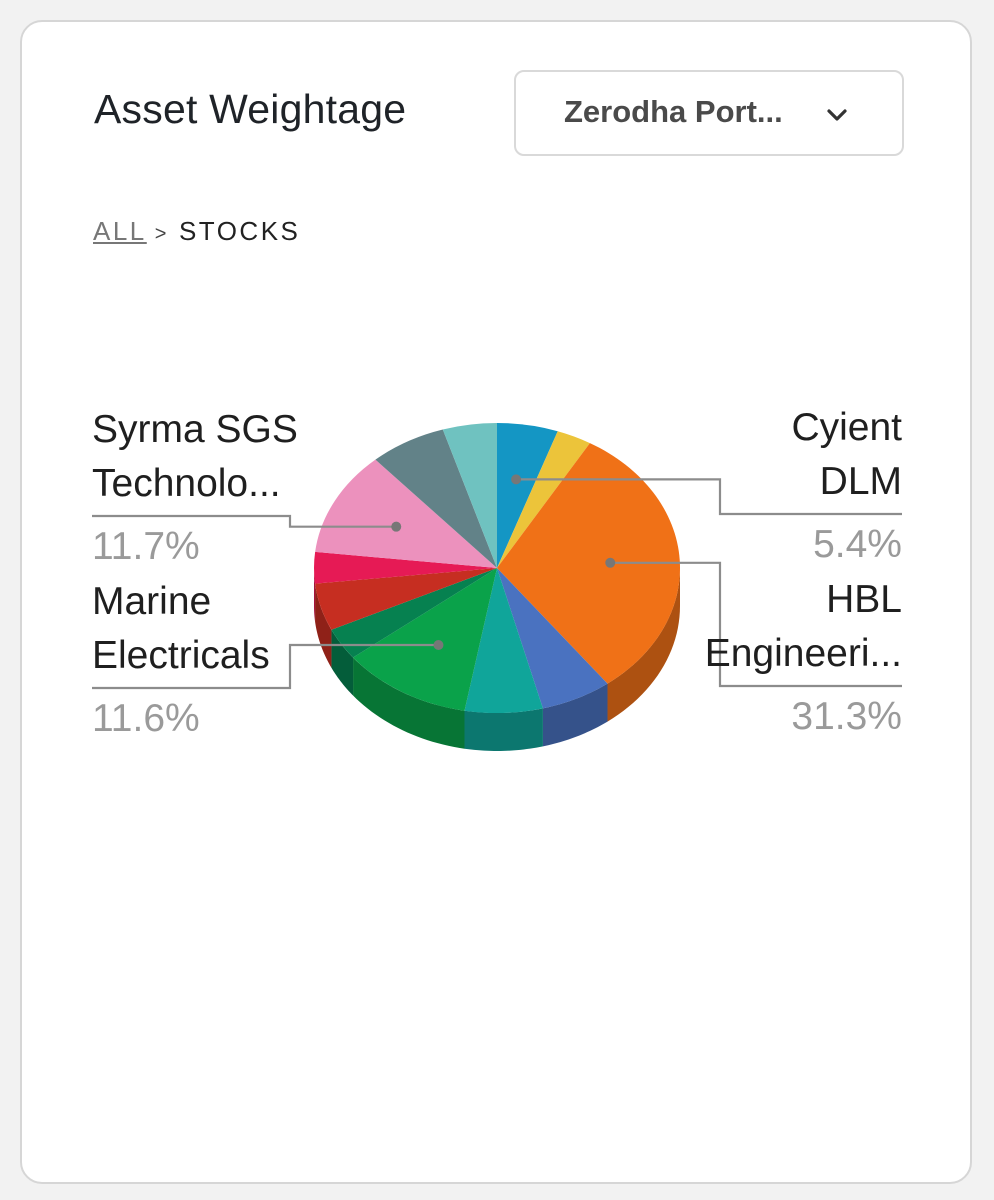  What do you see at coordinates (146, 718) in the screenshot?
I see `slice-percent-5: 11.6%` at bounding box center [146, 718].